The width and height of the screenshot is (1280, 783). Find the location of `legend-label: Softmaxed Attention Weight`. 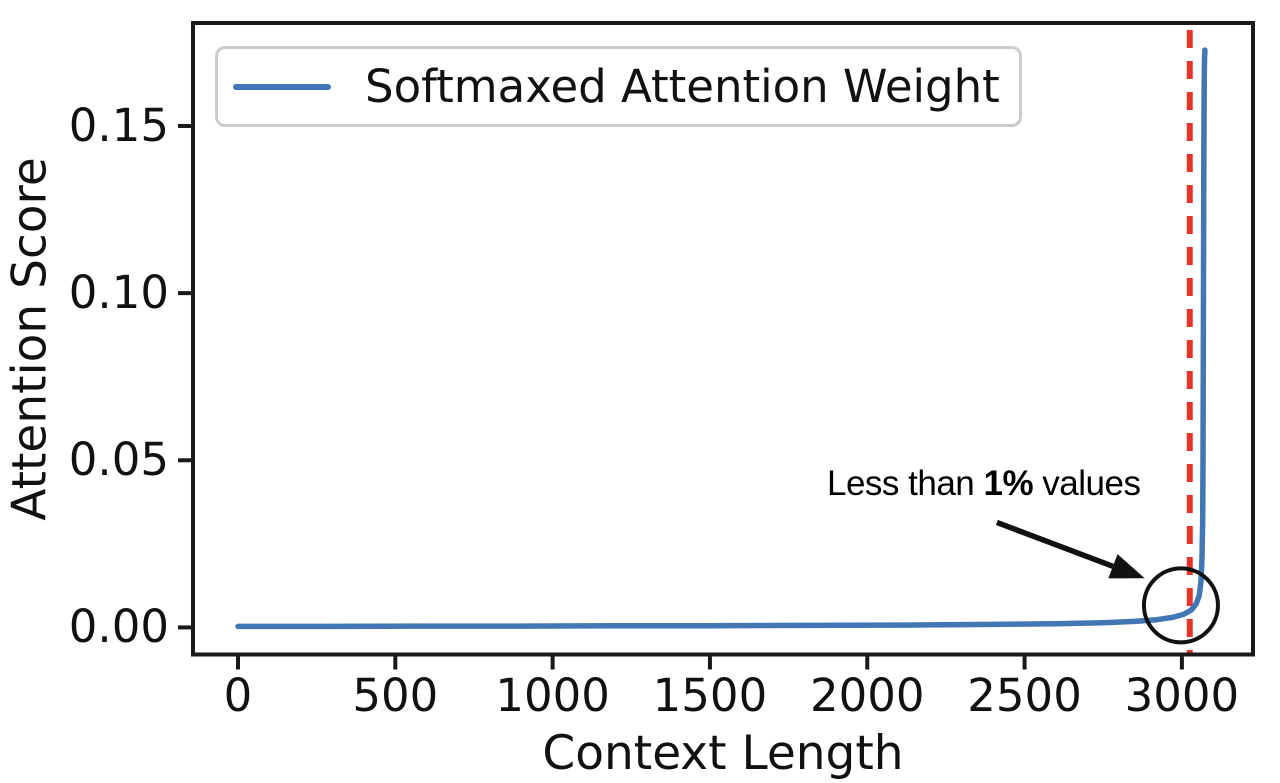

legend-label: Softmaxed Attention Weight is located at coordinates (682, 86).